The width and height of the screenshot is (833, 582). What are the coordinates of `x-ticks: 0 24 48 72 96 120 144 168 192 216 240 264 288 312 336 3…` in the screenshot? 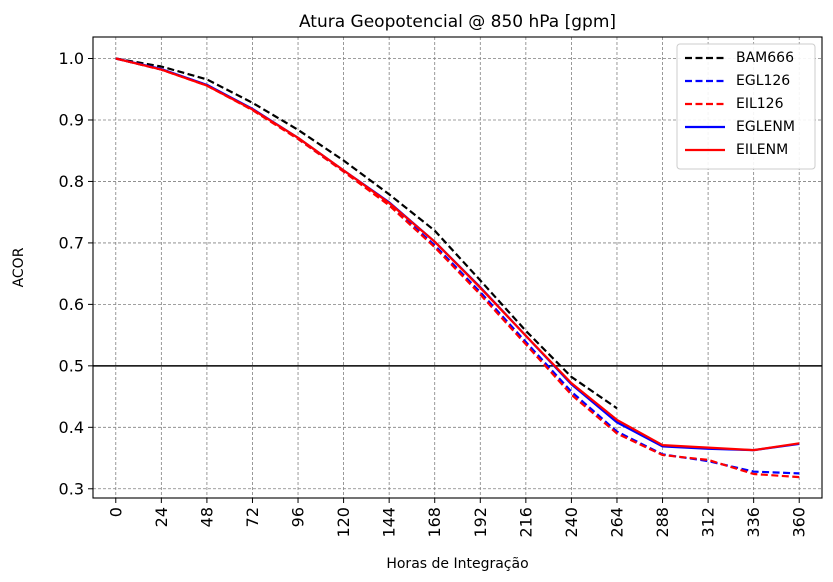 It's located at (457, 518).